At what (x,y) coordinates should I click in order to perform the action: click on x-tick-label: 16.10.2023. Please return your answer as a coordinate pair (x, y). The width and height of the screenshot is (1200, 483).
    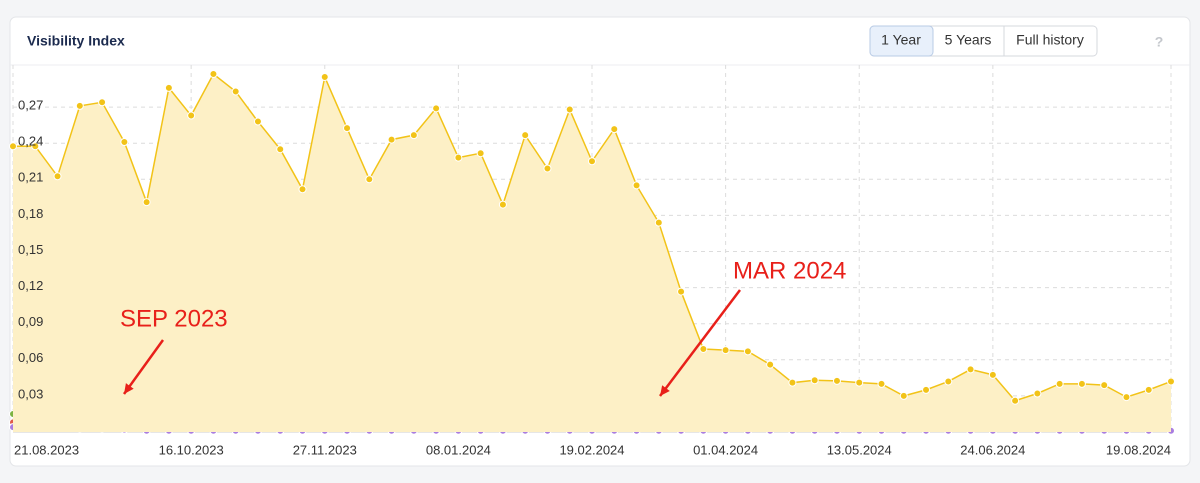
    Looking at the image, I should click on (191, 449).